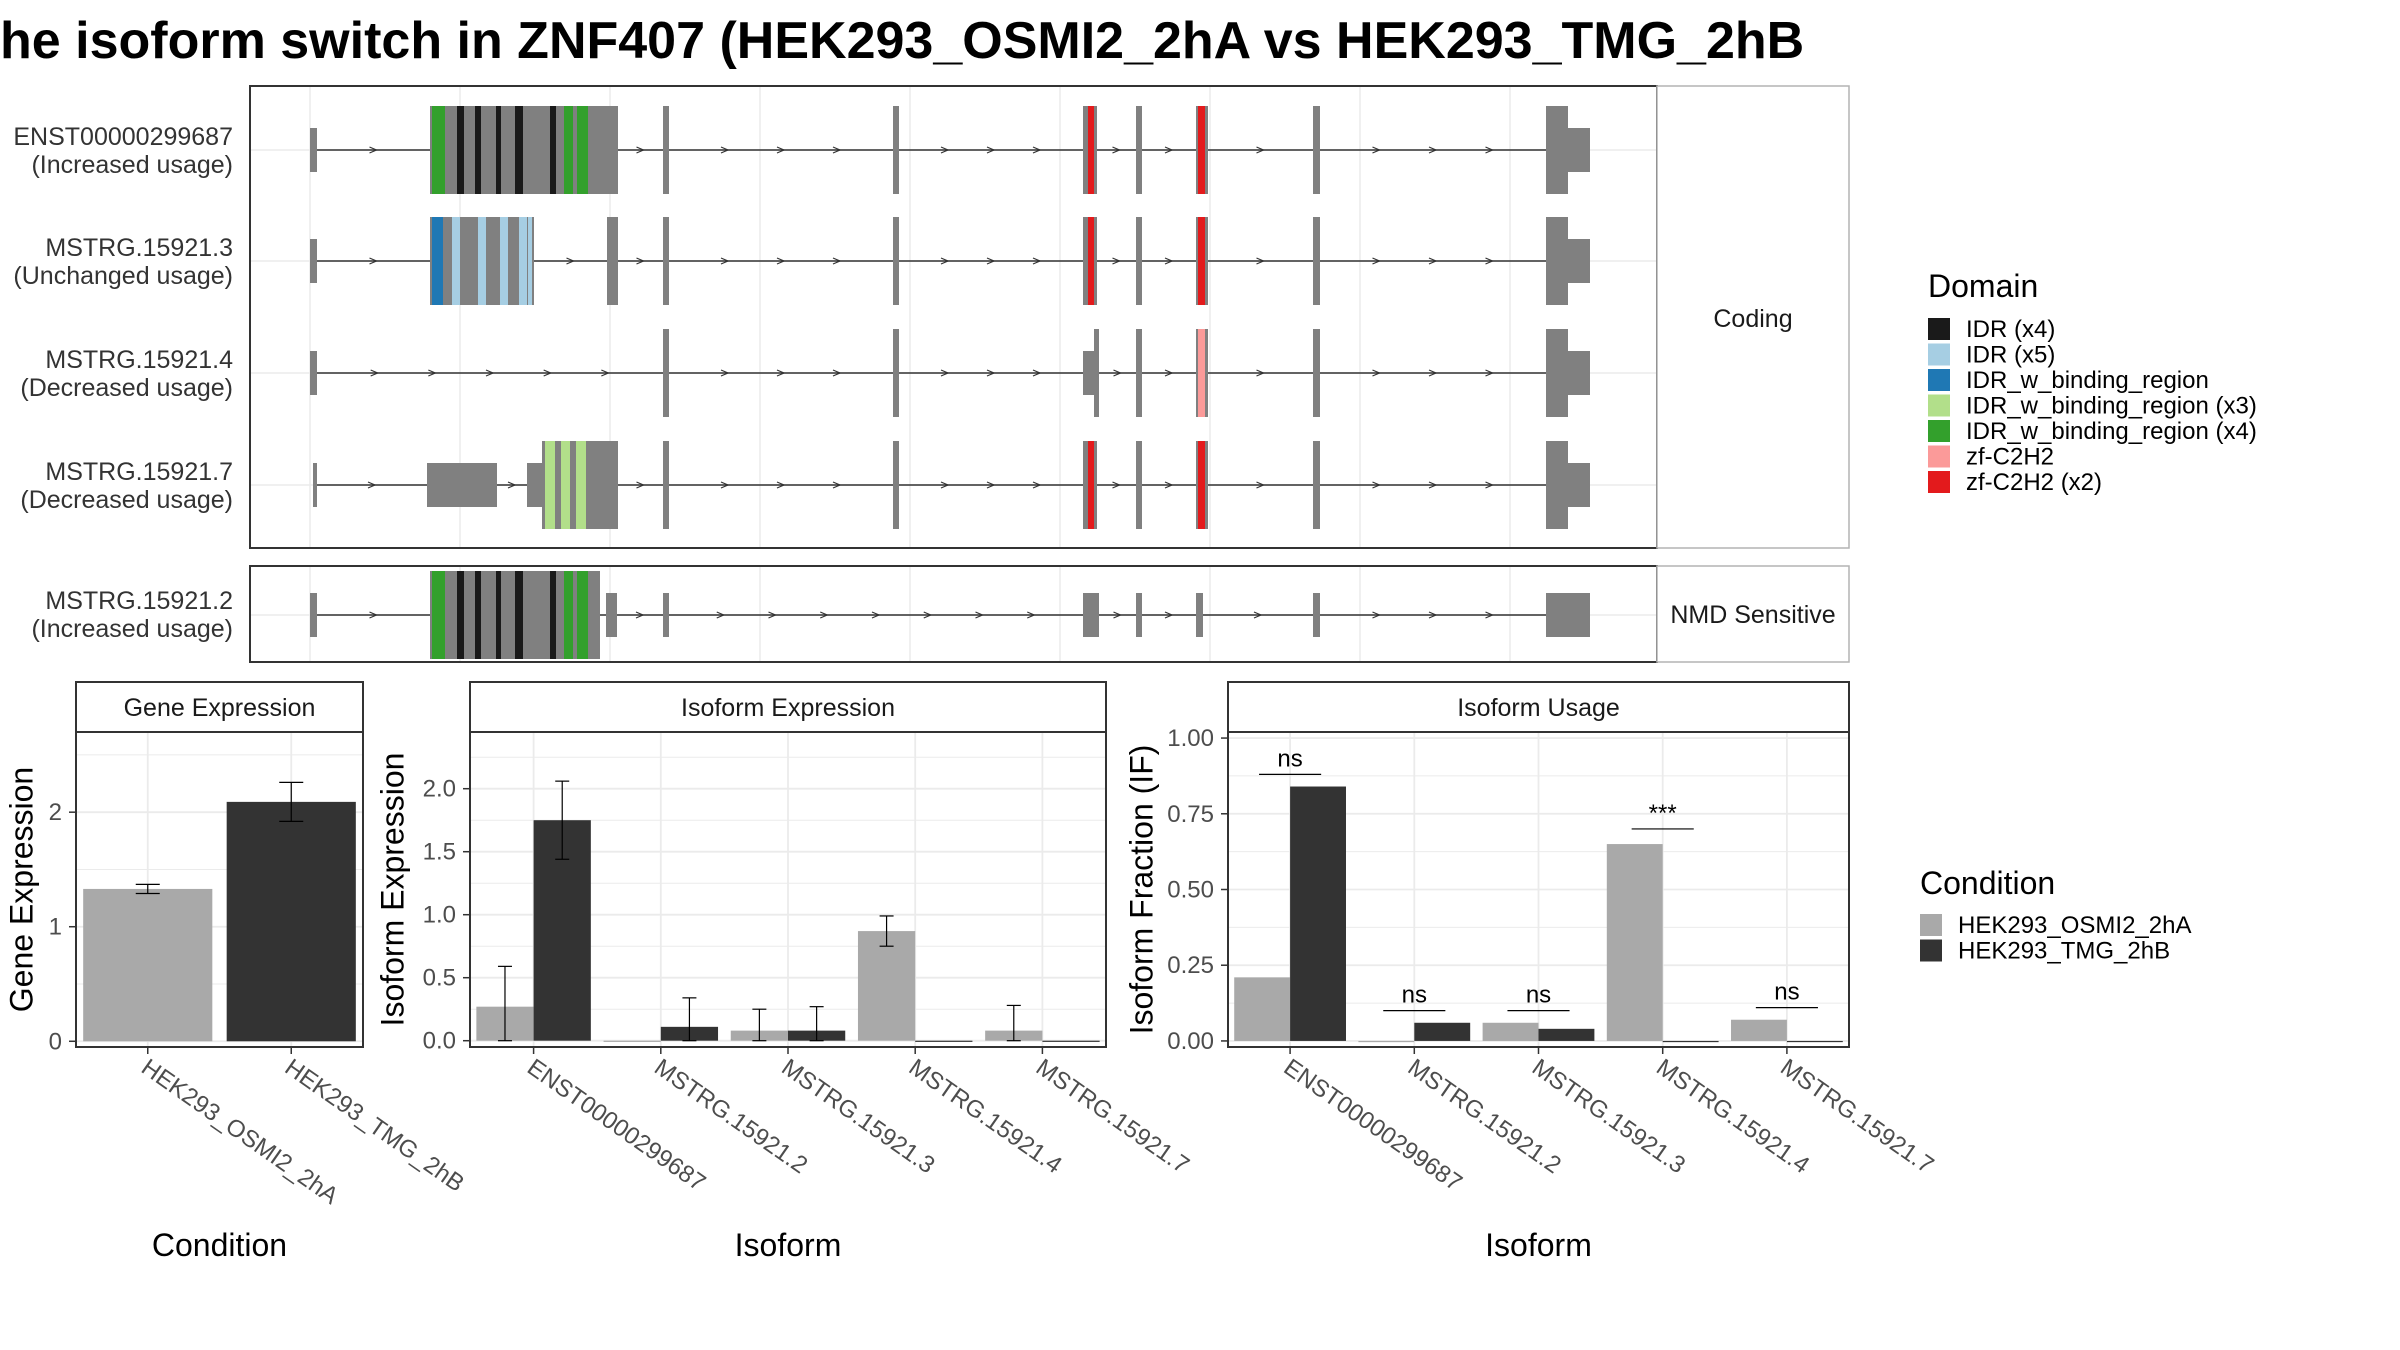  What do you see at coordinates (1141, 890) in the screenshot?
I see `y-axis-title: Isoform Fraction (IF)` at bounding box center [1141, 890].